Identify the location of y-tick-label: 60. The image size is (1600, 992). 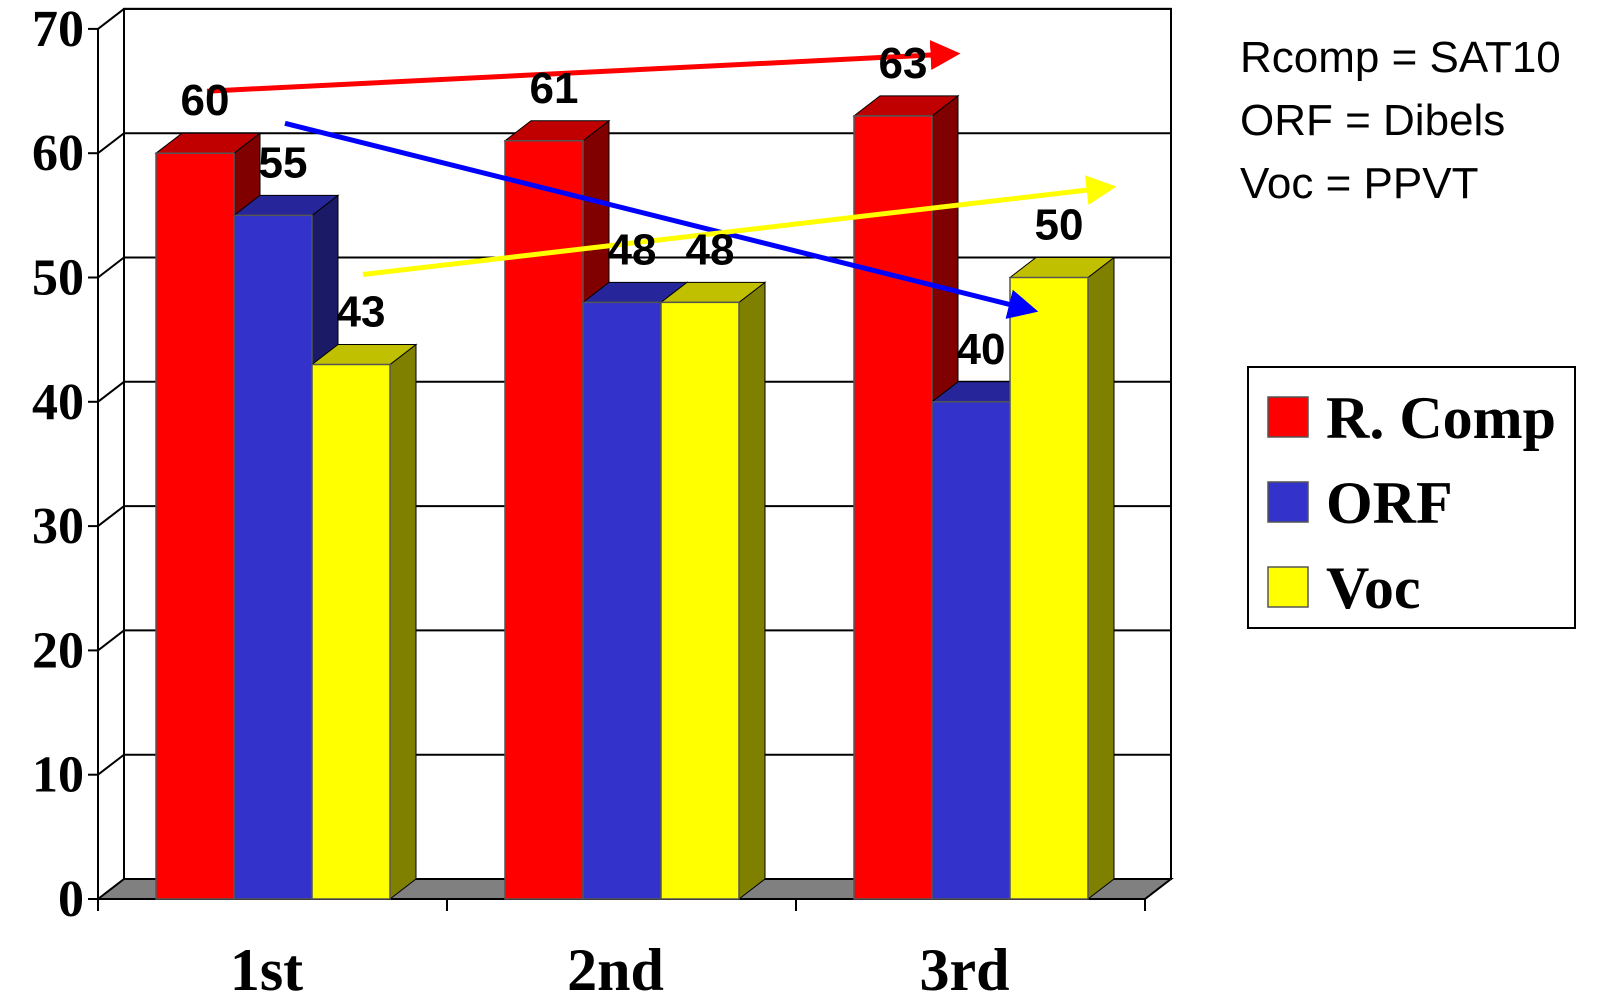
(58, 153).